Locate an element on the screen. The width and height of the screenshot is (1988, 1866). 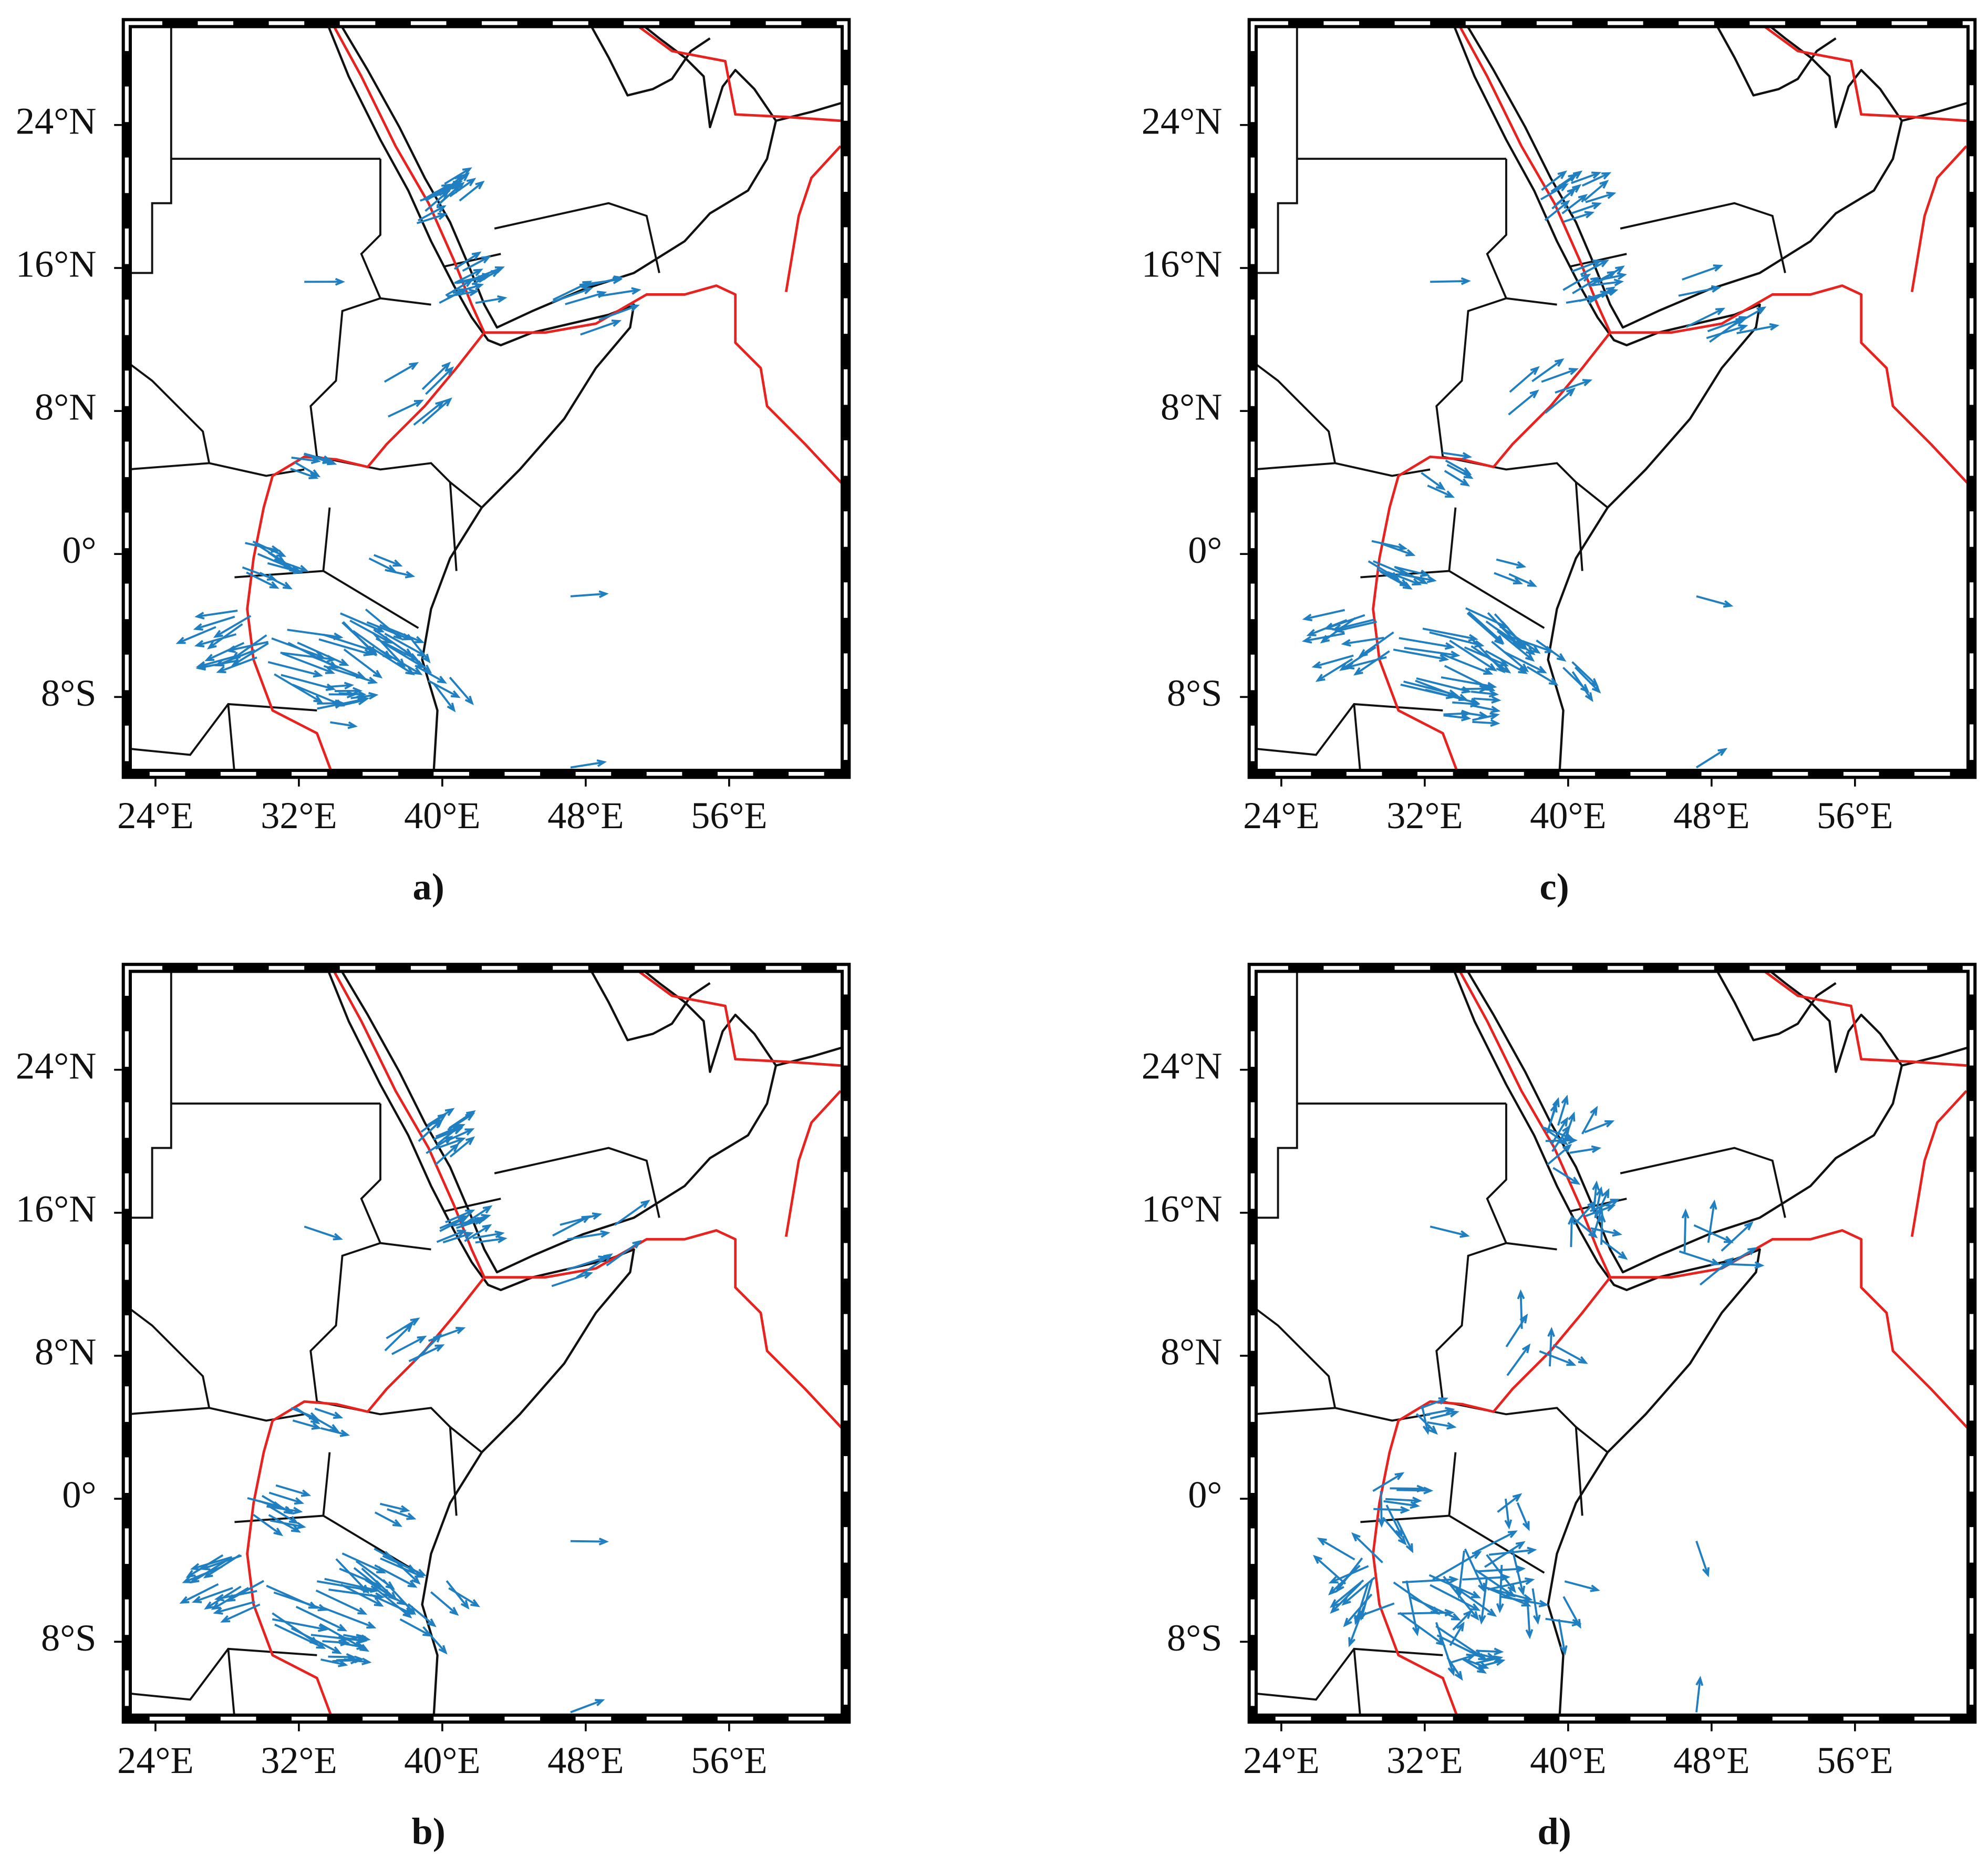
panel-label: d) is located at coordinates (1554, 1831).